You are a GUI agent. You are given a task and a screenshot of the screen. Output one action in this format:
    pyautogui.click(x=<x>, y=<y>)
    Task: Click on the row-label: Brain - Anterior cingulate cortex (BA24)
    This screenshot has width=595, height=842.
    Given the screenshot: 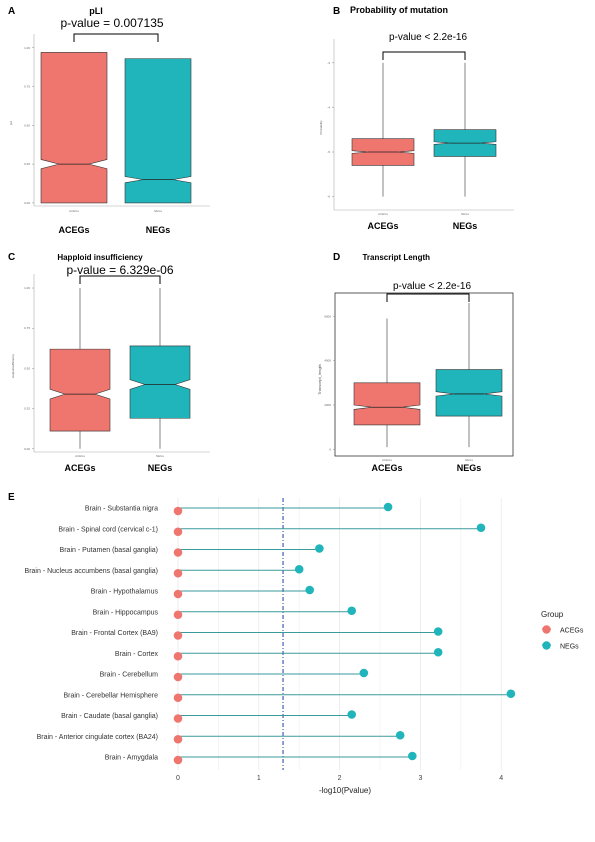 What is the action you would take?
    pyautogui.click(x=97, y=737)
    